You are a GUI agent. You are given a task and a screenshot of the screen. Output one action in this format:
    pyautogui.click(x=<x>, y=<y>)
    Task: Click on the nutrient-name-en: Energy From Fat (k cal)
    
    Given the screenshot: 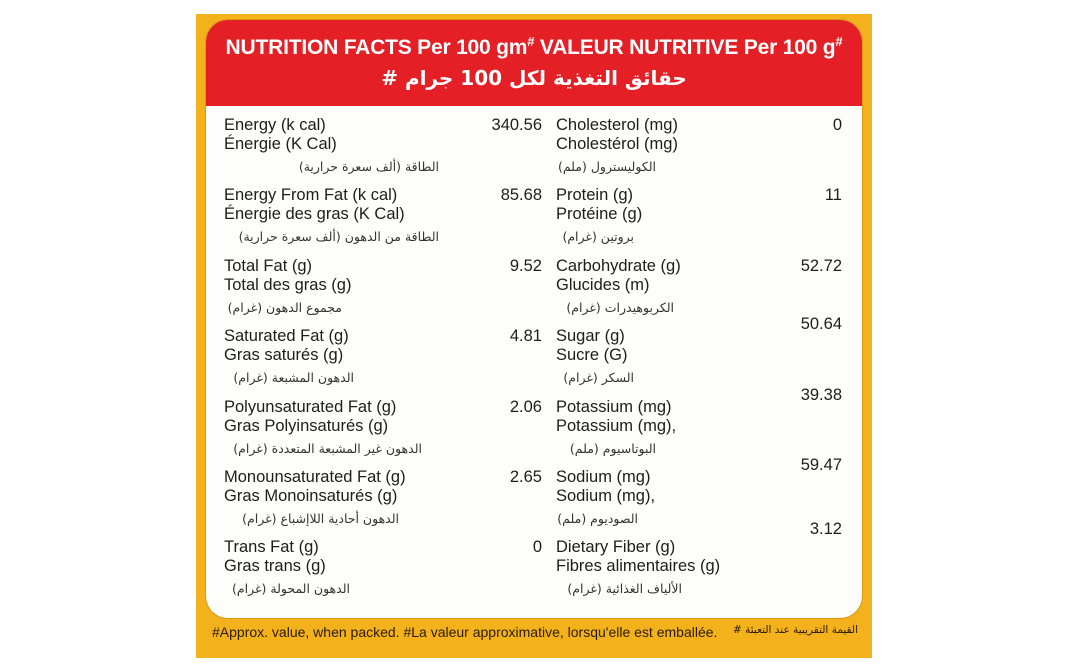 What is the action you would take?
    pyautogui.click(x=311, y=195)
    